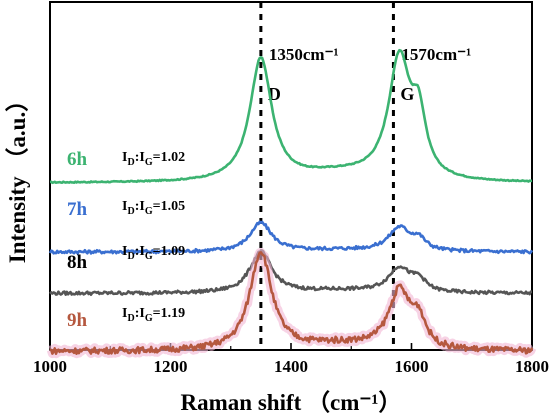  Describe the element at coordinates (17, 176) in the screenshot. I see `y-axis-title: Intensity （a.u.）` at that location.